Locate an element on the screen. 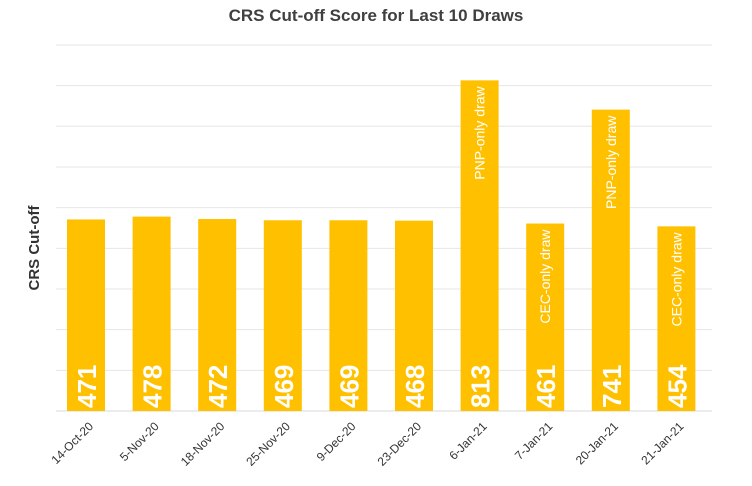 The height and width of the screenshot is (486, 752). x-tick-21-Jan-21: 21-Jan-21 is located at coordinates (662, 443).